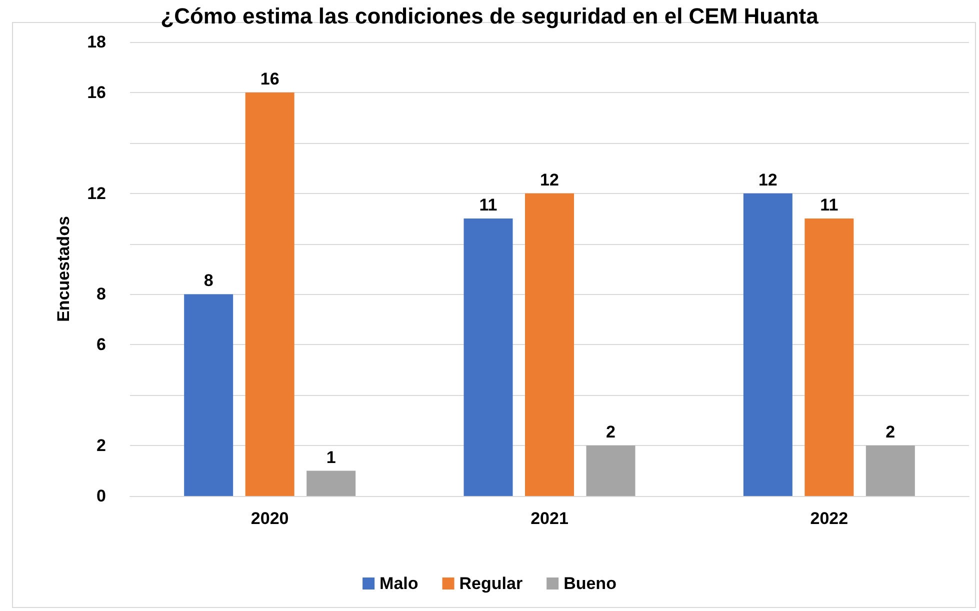 This screenshot has height=611, width=979. Describe the element at coordinates (101, 344) in the screenshot. I see `y-tick-label: 6` at that location.